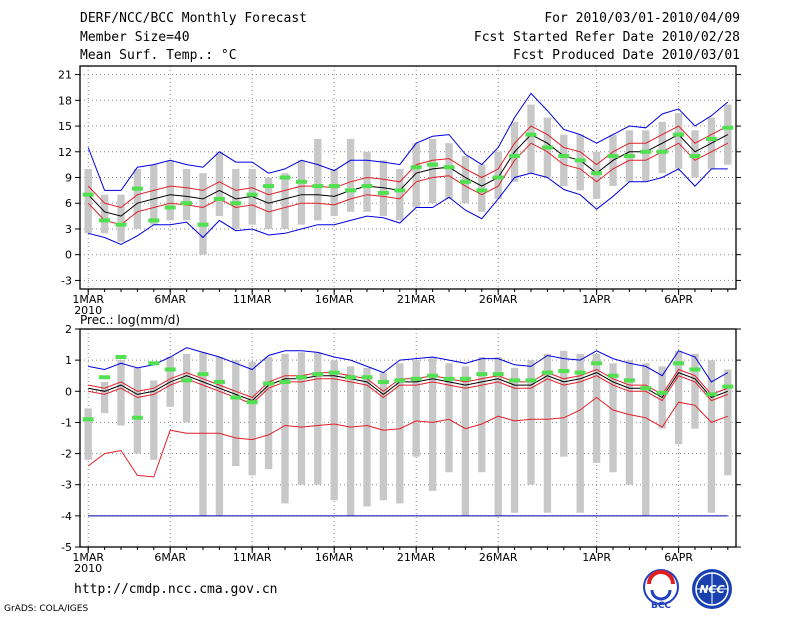 Image resolution: width=800 pixels, height=618 pixels. What do you see at coordinates (158, 55) in the screenshot?
I see `variable-label: Mean Surf. Temp.: °C` at bounding box center [158, 55].